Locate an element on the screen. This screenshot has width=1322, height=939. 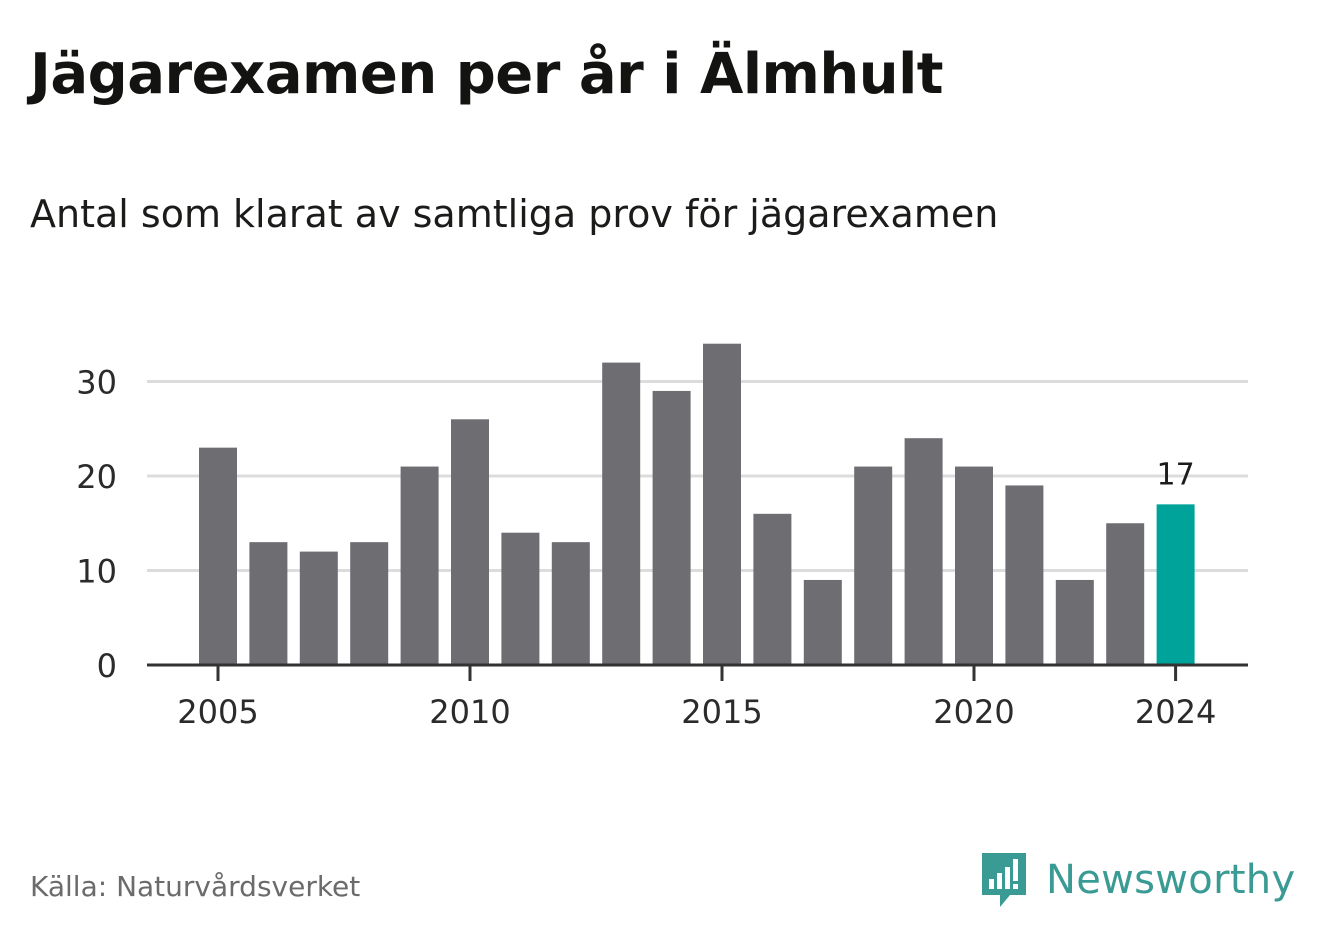
x-tick-label: 2005 is located at coordinates (217, 712).